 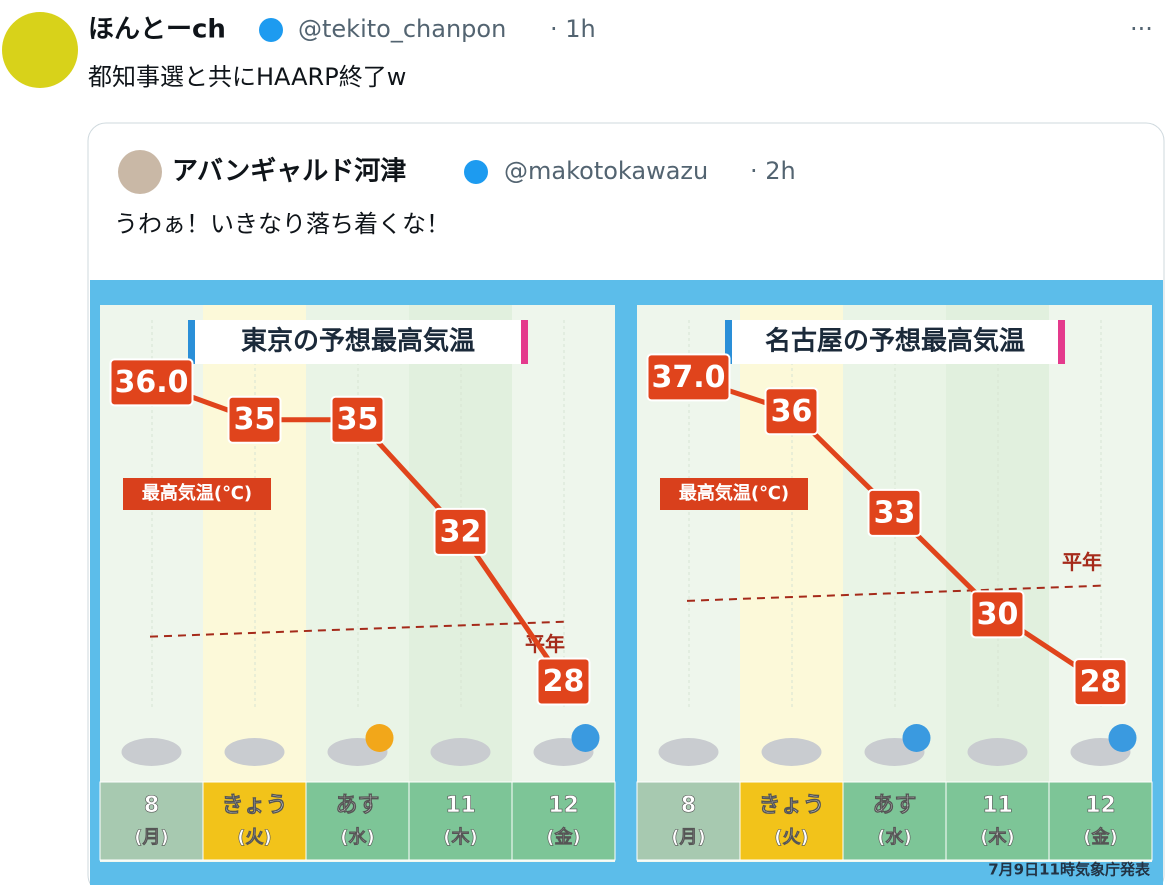 What do you see at coordinates (1141, 29) in the screenshot?
I see `menu: ···` at bounding box center [1141, 29].